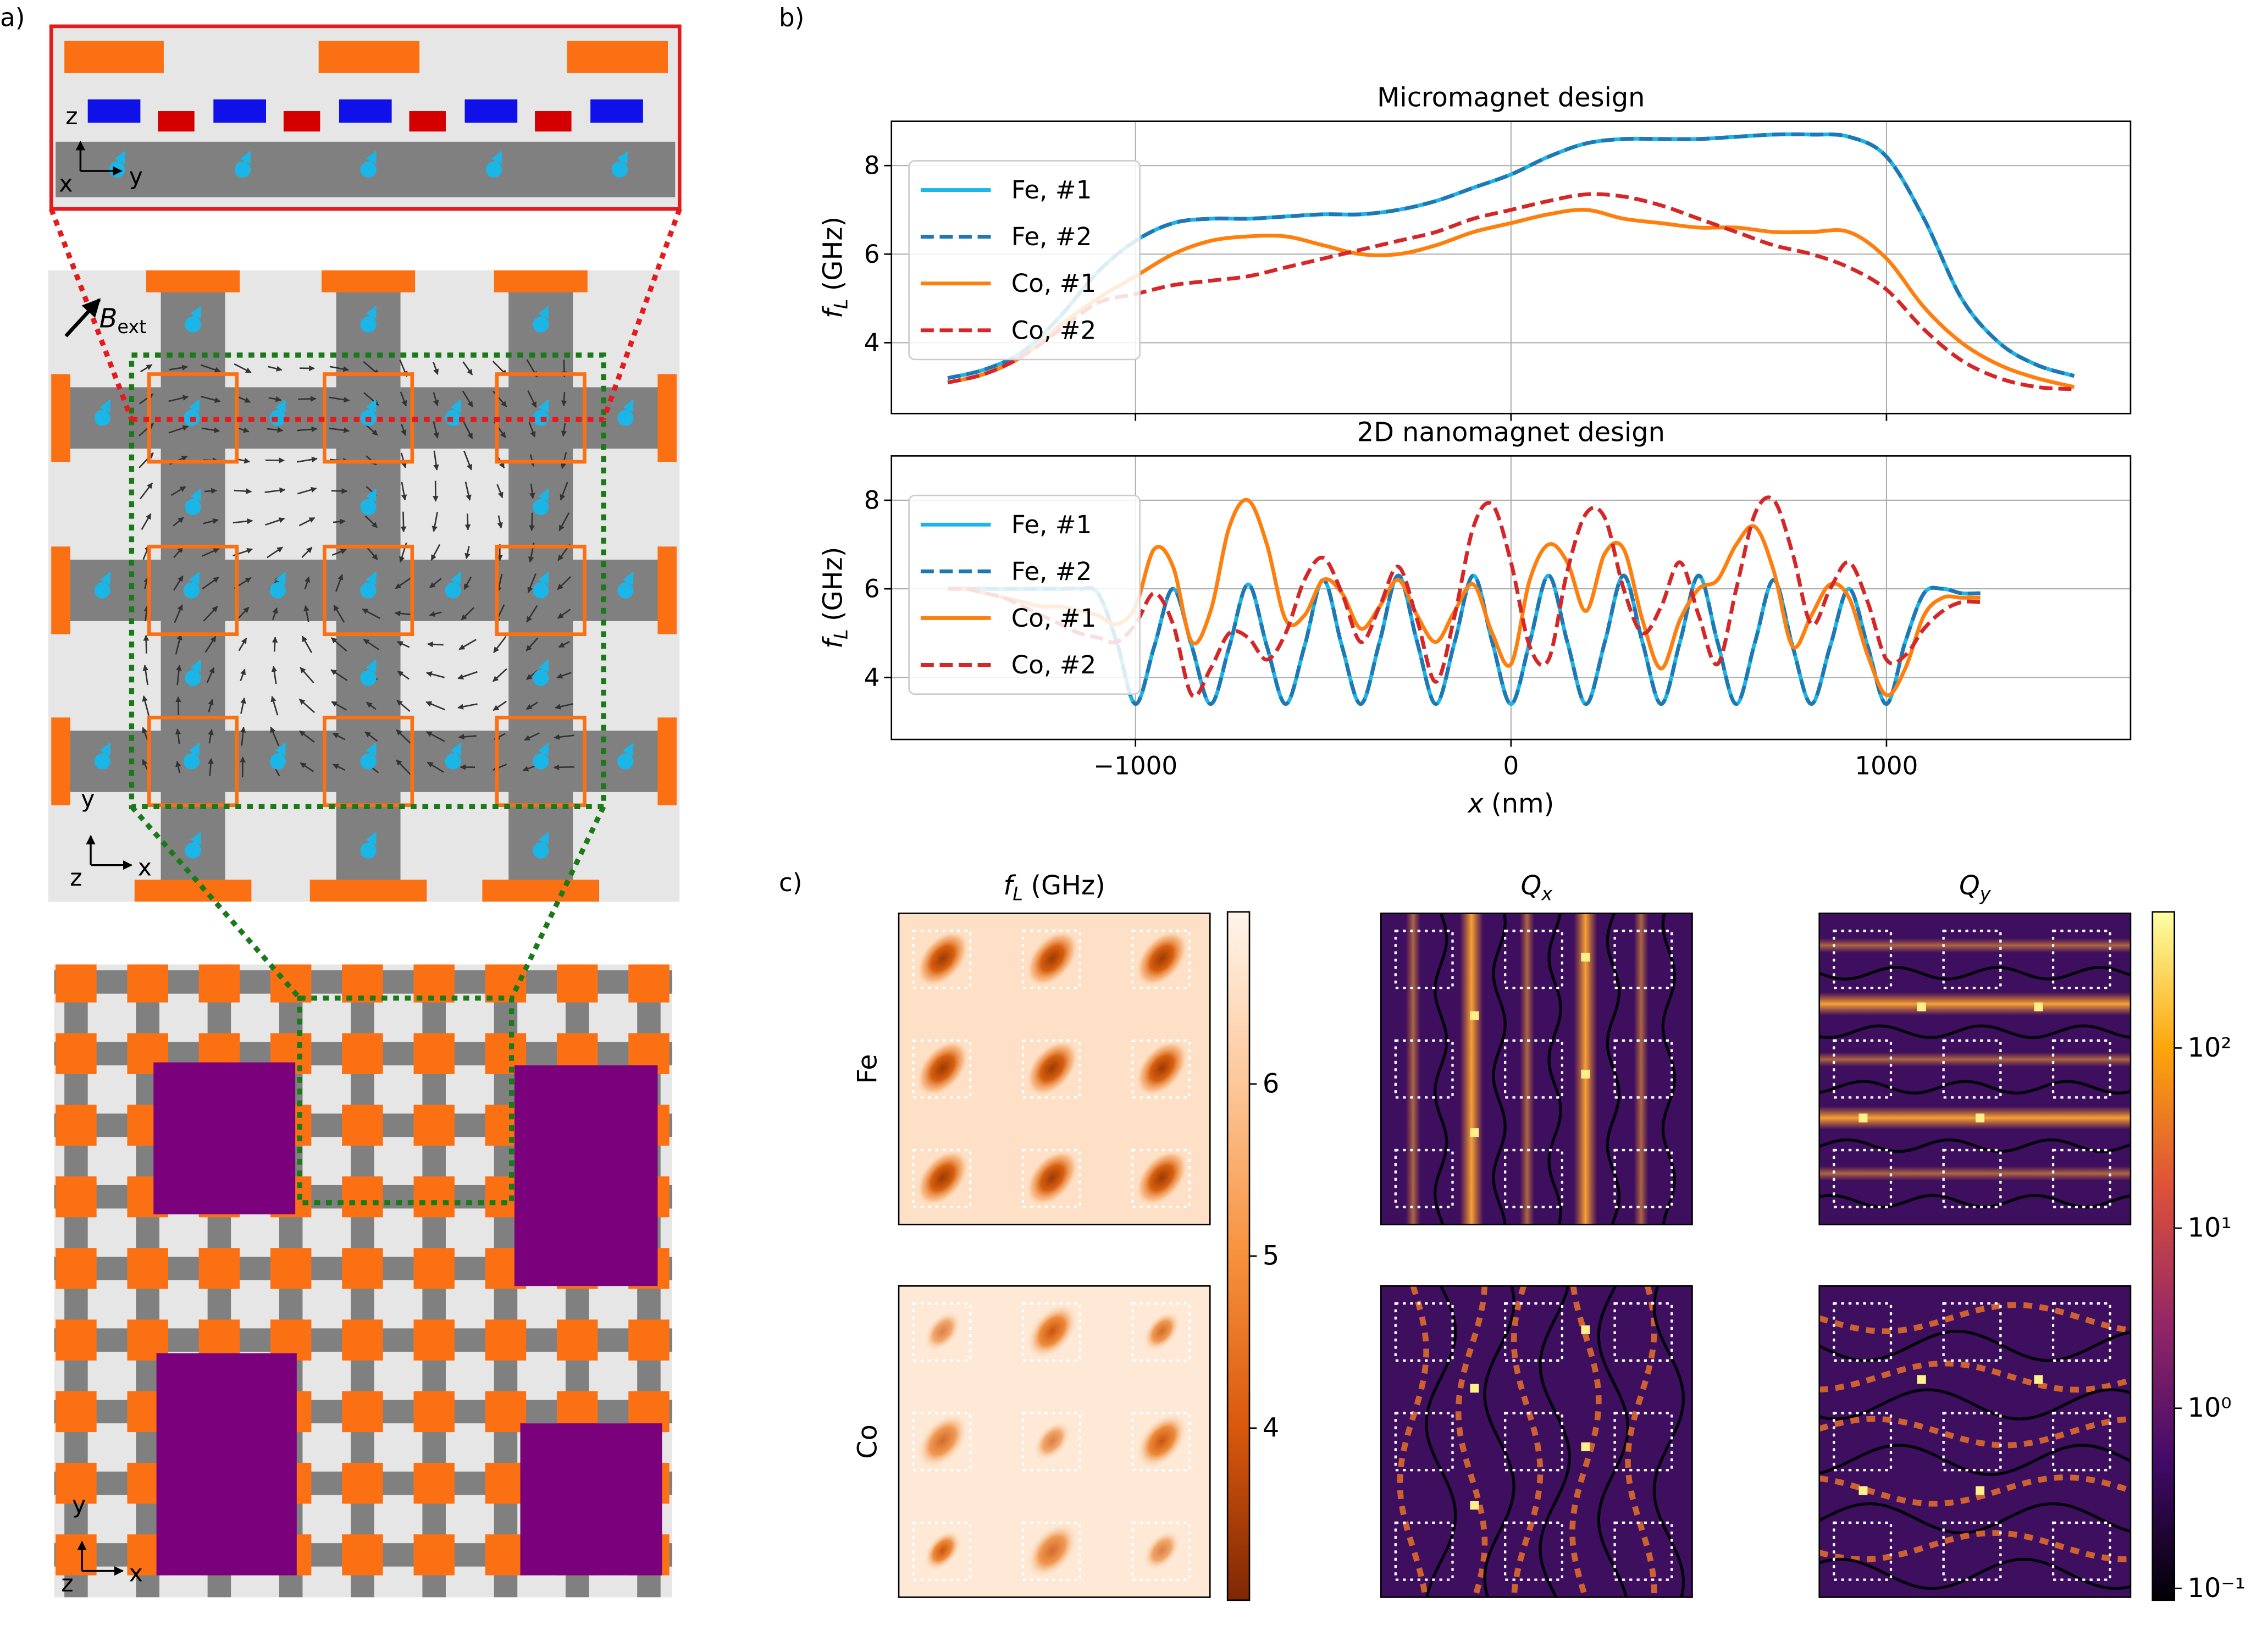 Image resolution: width=2268 pixels, height=1625 pixels. Describe the element at coordinates (840, 304) in the screenshot. I see `subscript: L` at that location.